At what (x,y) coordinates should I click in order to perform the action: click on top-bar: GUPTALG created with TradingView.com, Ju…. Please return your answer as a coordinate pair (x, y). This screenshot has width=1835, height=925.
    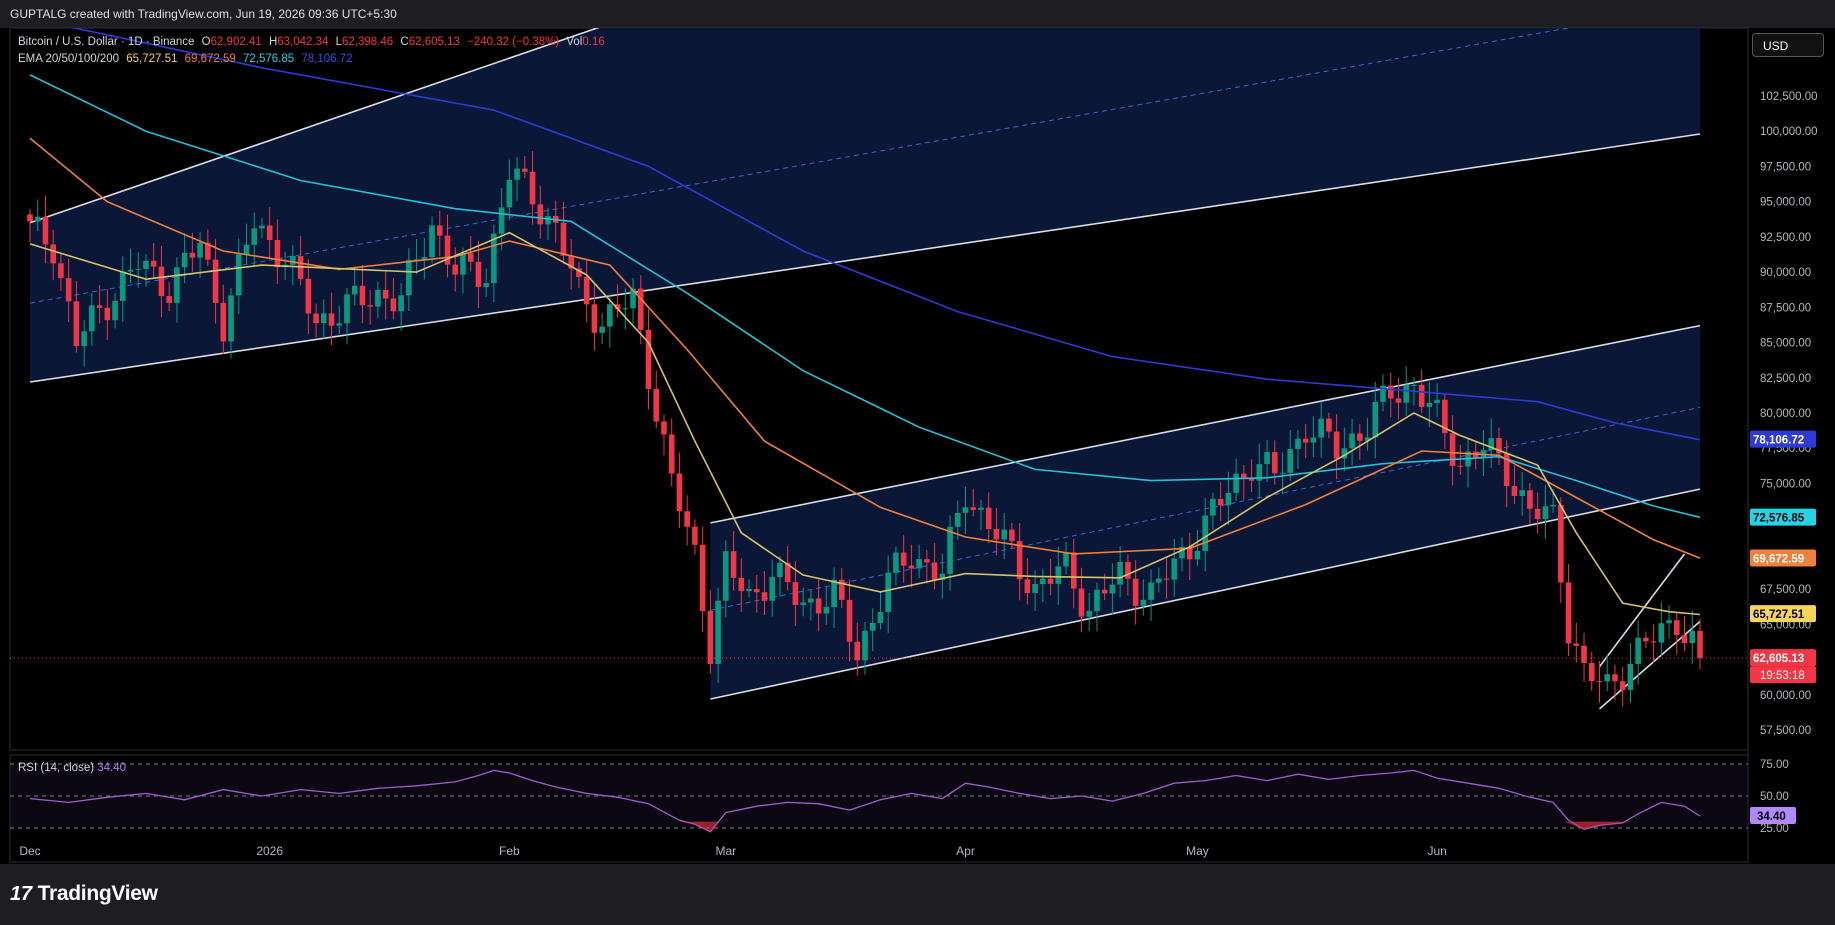
    Looking at the image, I should click on (917, 14).